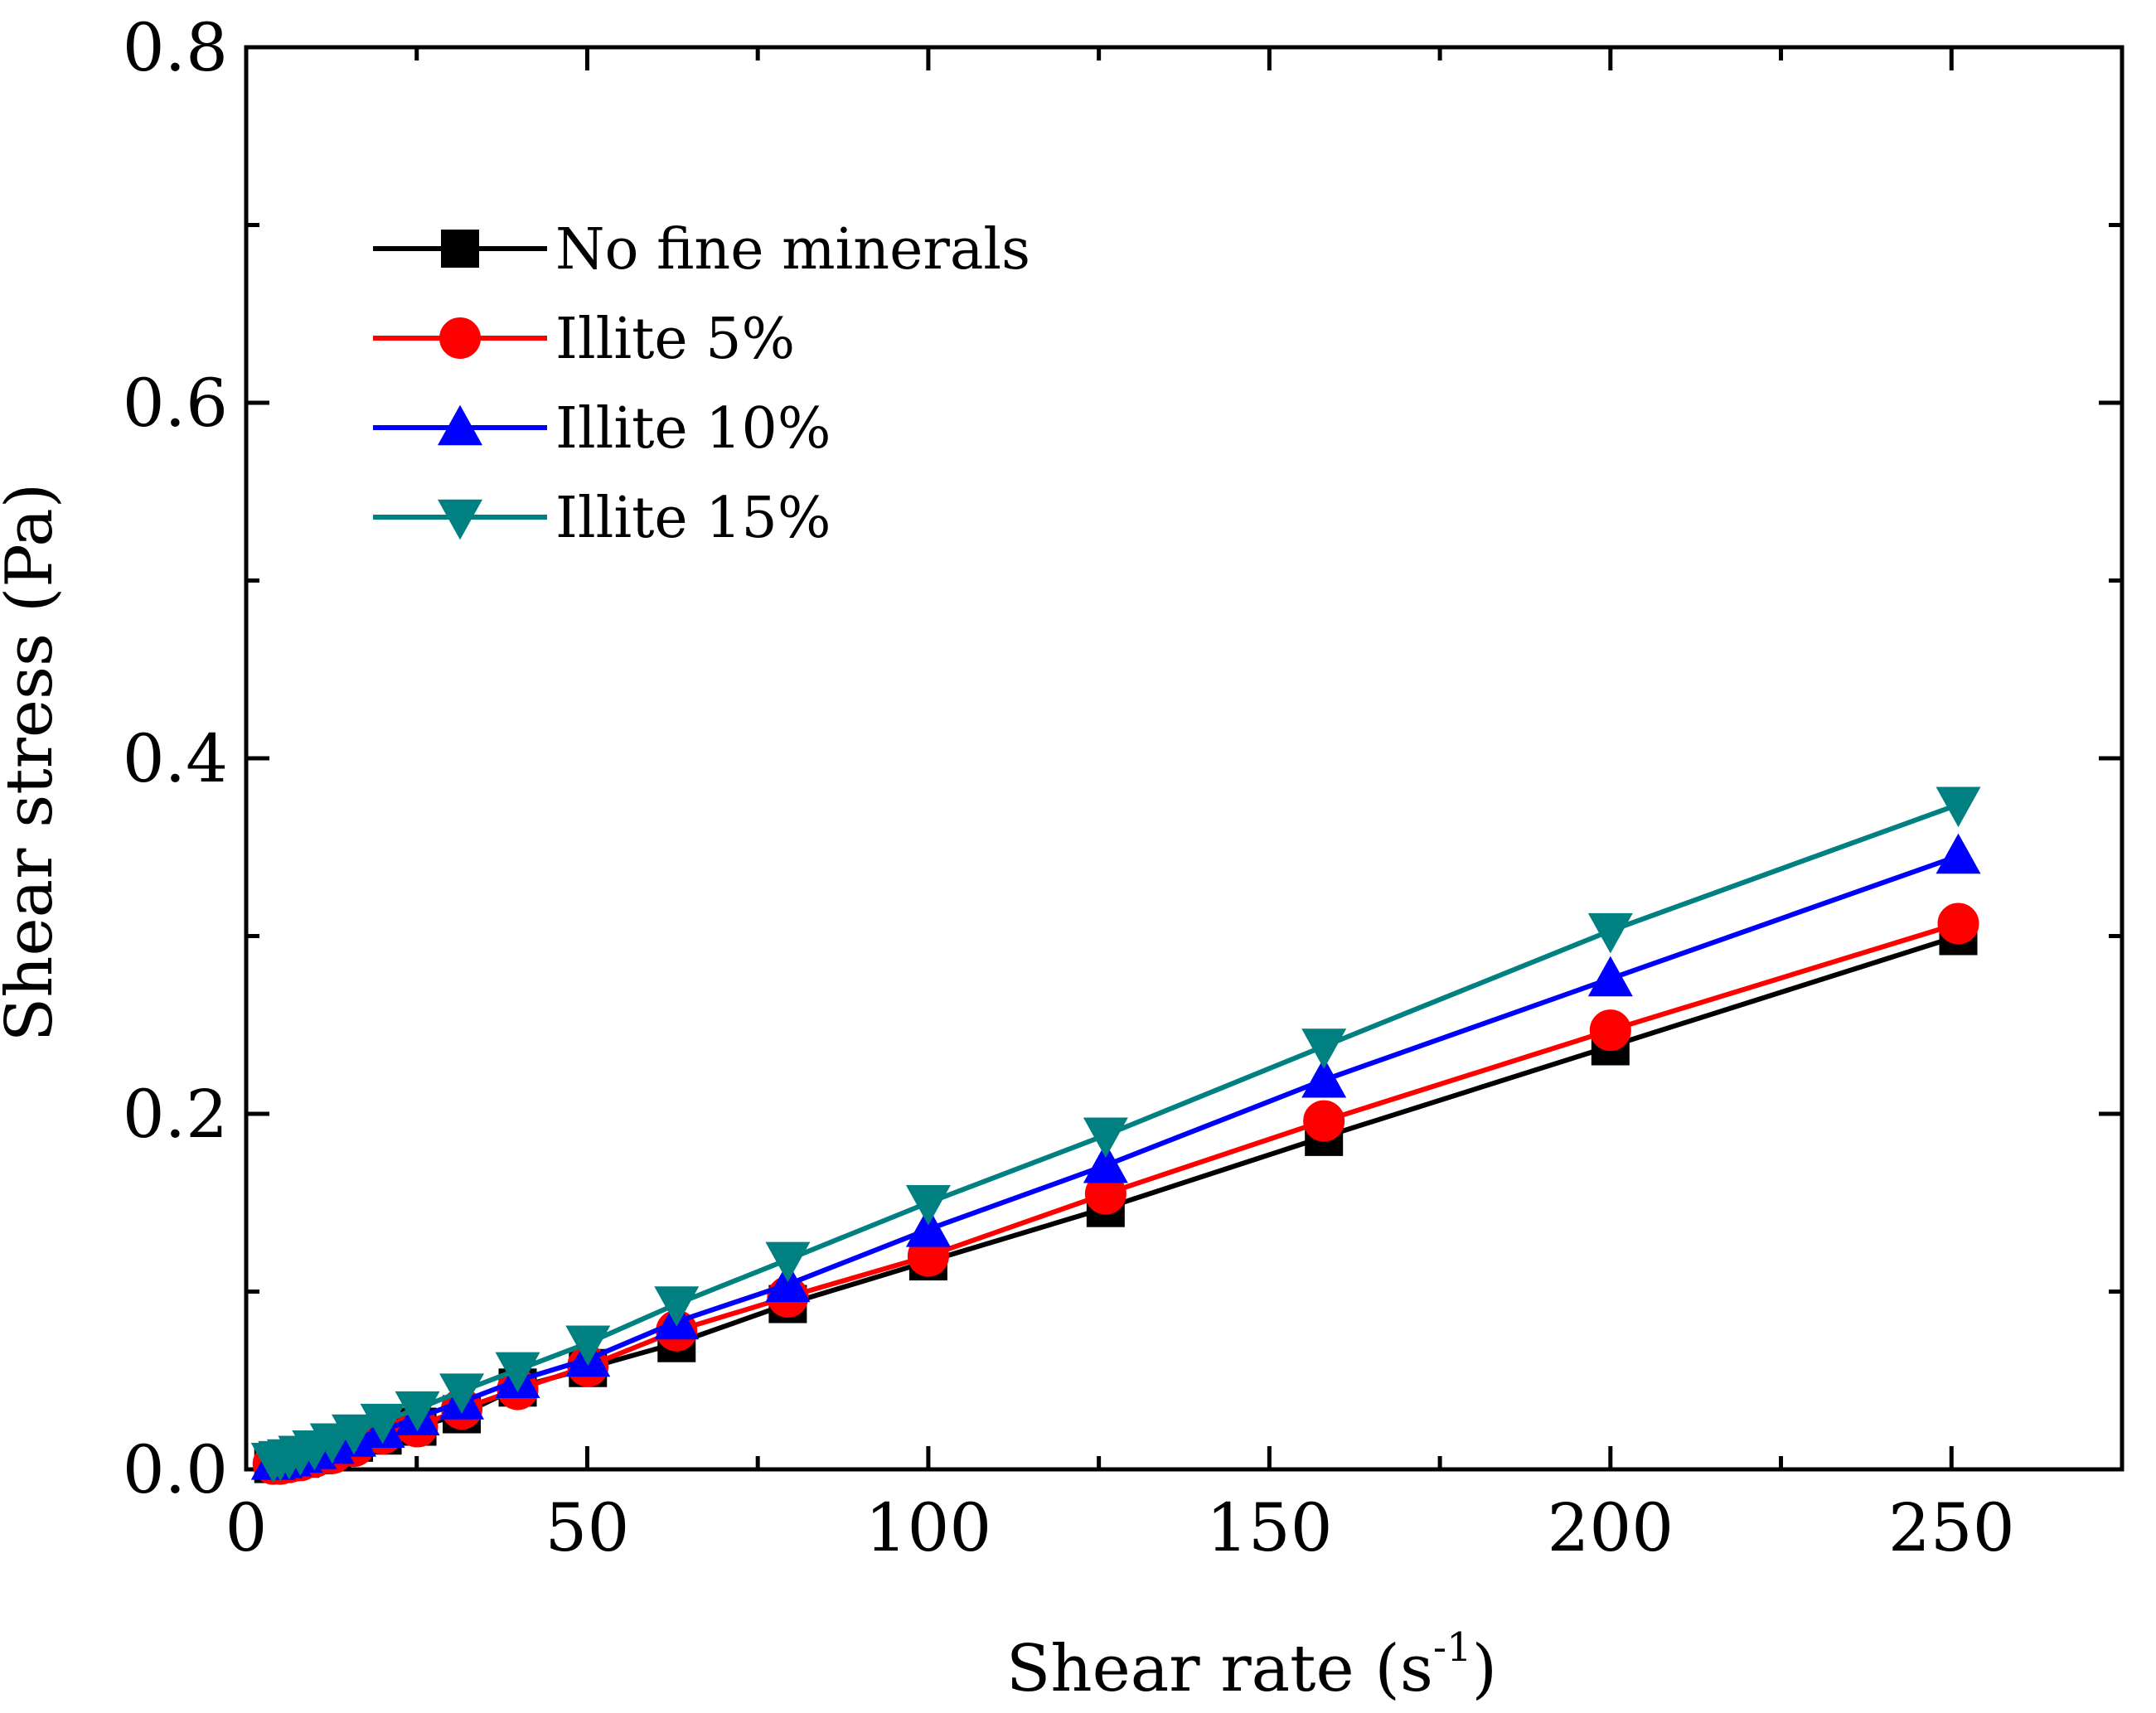 The image size is (2156, 1713). Describe the element at coordinates (675, 339) in the screenshot. I see `legend-label: Illite 5%` at that location.